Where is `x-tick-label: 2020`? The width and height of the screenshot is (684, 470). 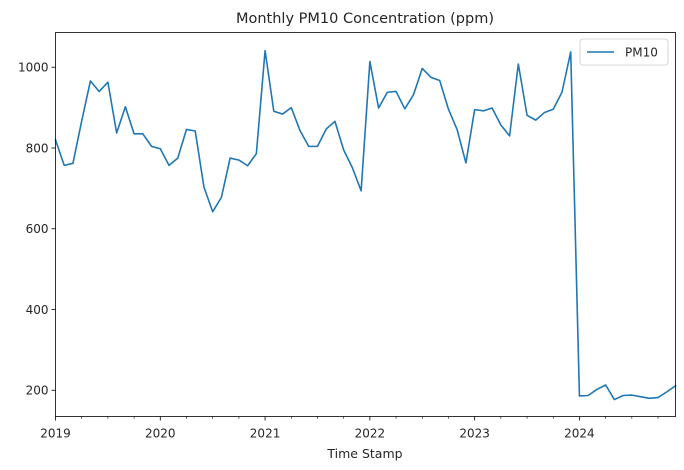 x-tick-label: 2020 is located at coordinates (160, 434).